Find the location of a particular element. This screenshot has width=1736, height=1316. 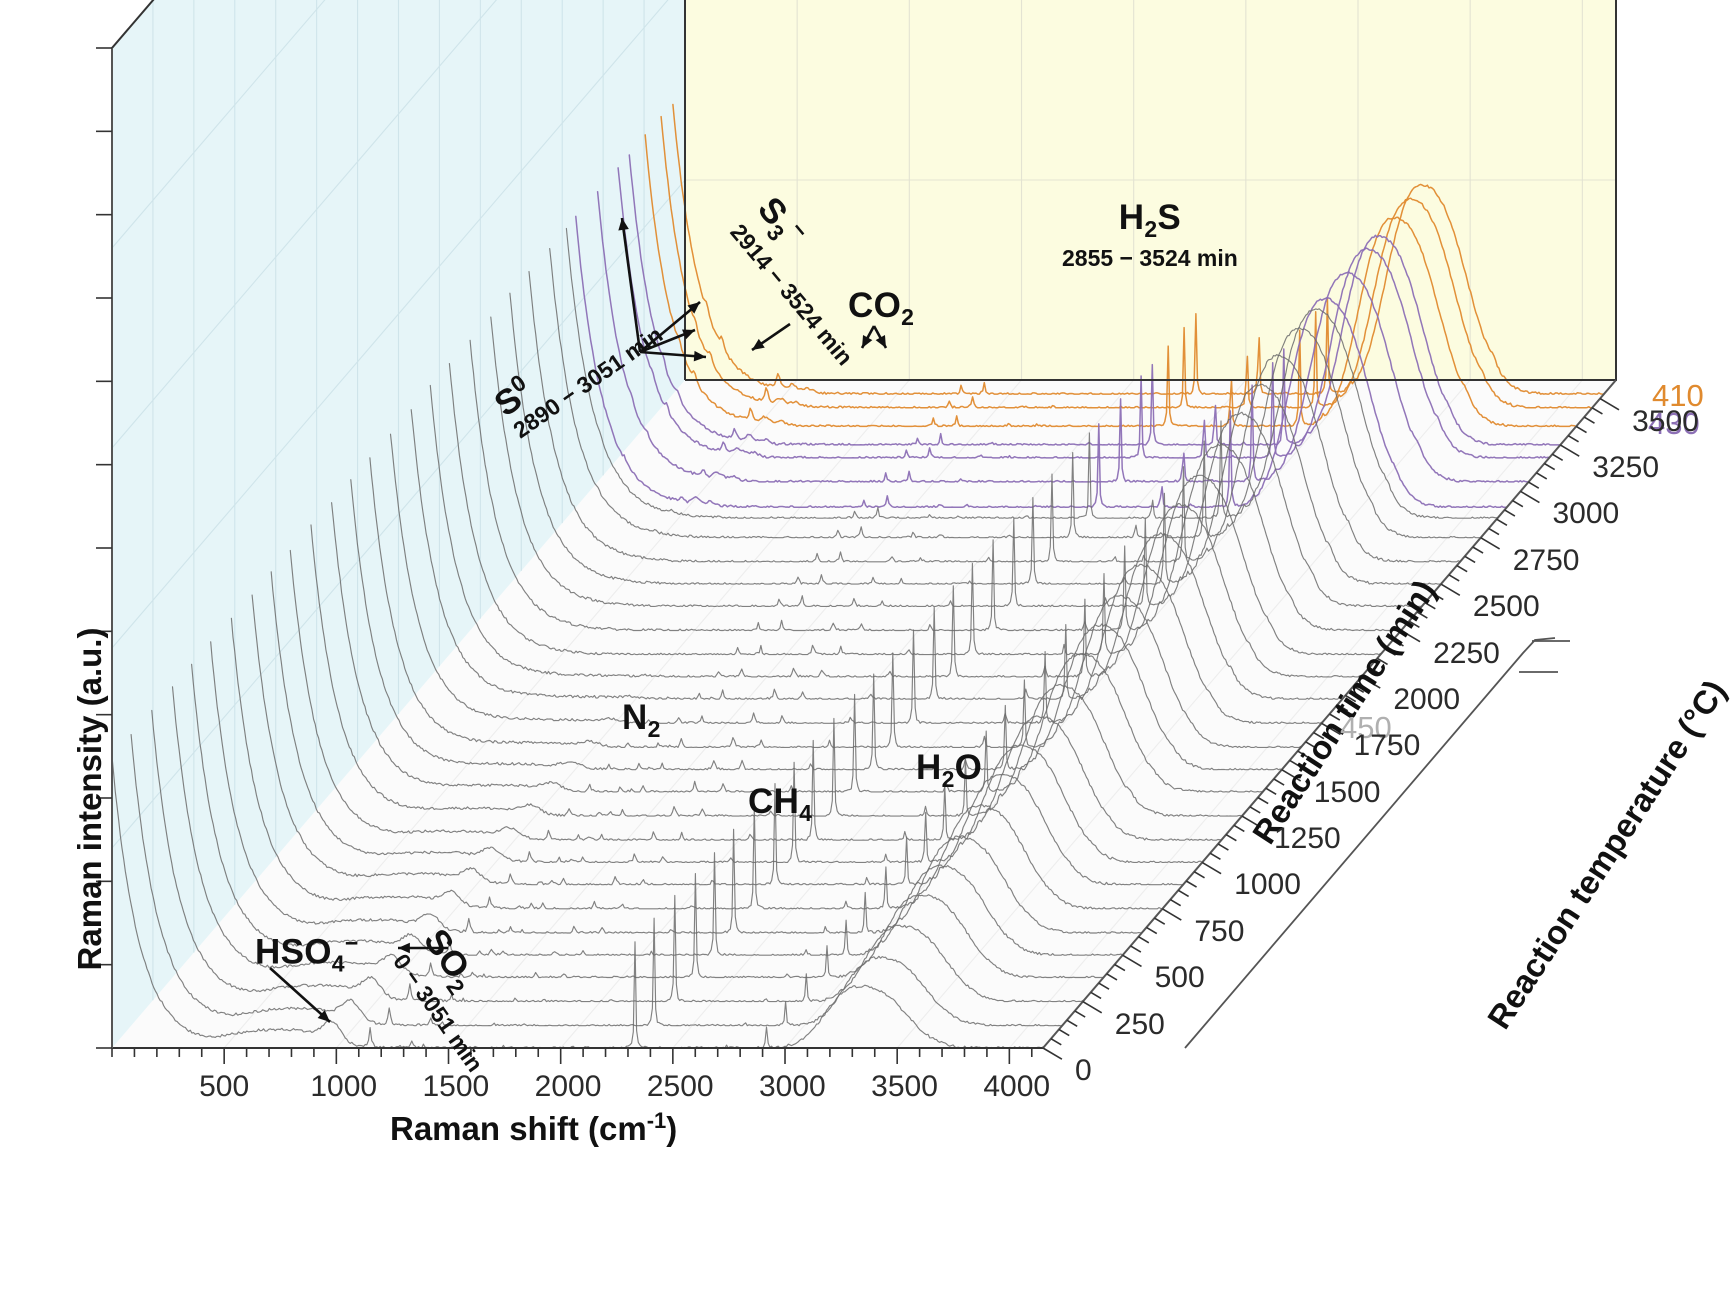

annotation-h2s: H2S is located at coordinates (1150, 220).